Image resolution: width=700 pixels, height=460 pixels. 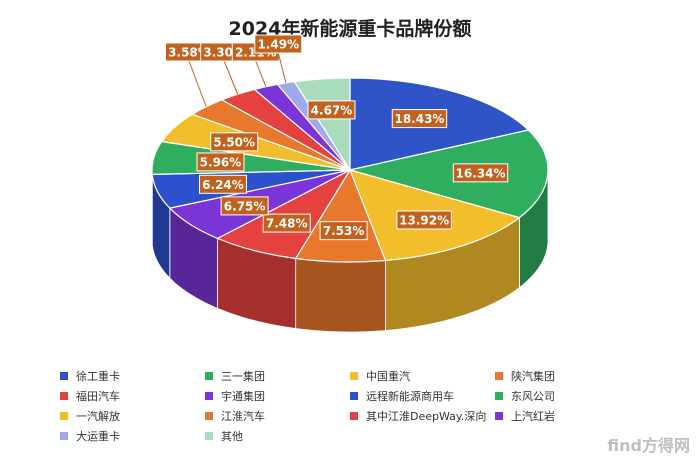 I want to click on legend-item: 江淮汽车, so click(x=277, y=416).